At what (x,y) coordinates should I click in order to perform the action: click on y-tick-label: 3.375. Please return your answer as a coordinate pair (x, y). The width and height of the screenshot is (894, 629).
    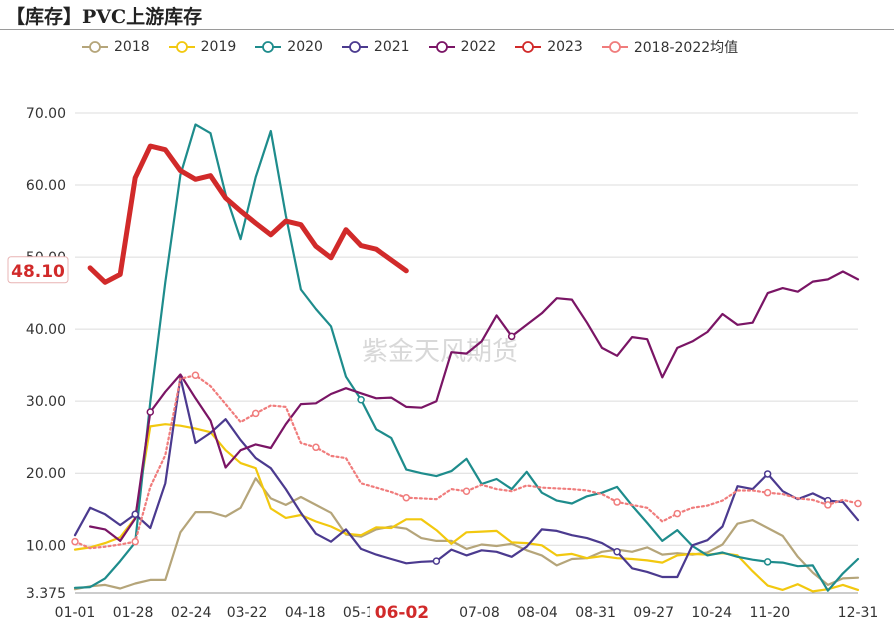
    Looking at the image, I should click on (46, 594).